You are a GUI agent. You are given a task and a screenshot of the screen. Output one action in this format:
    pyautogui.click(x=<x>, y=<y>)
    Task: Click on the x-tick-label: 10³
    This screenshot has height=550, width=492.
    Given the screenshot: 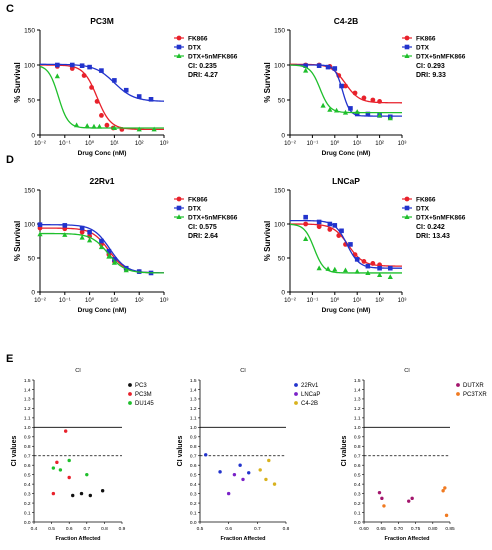 What is the action you would take?
    pyautogui.click(x=164, y=144)
    